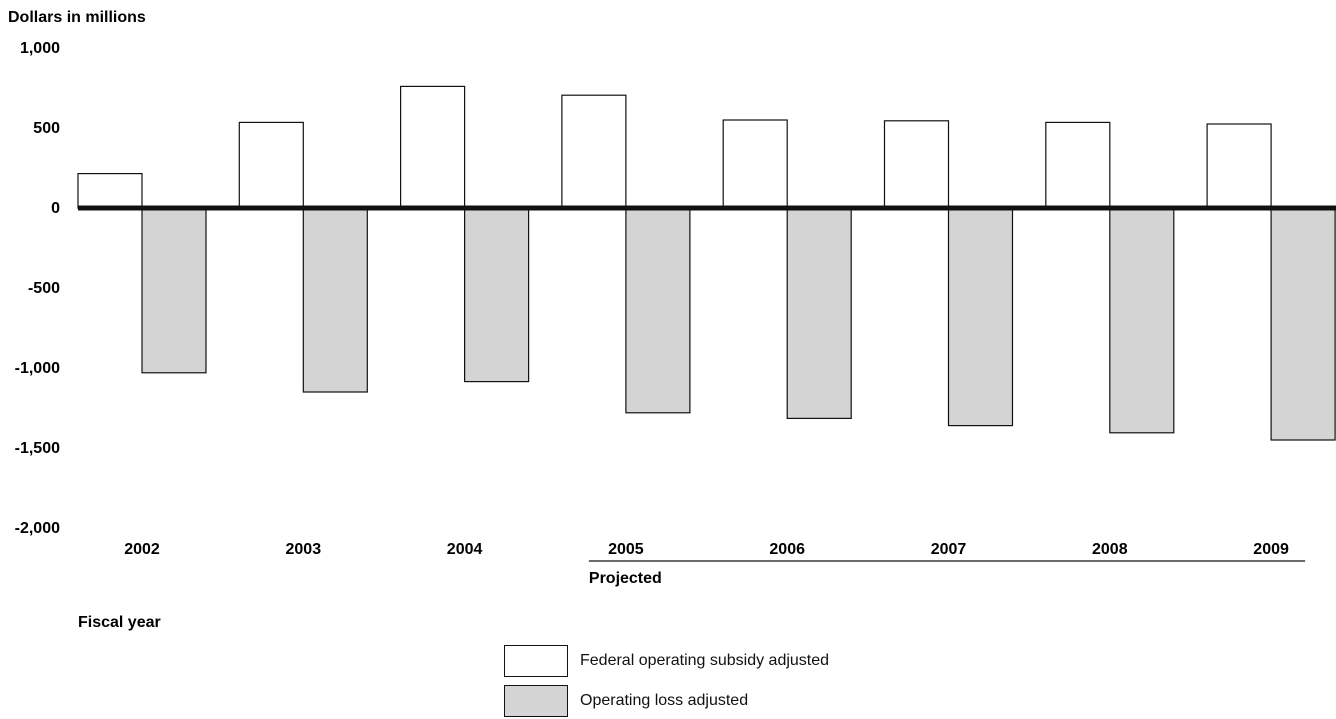  What do you see at coordinates (536, 701) in the screenshot?
I see `legend-swatch-loss` at bounding box center [536, 701].